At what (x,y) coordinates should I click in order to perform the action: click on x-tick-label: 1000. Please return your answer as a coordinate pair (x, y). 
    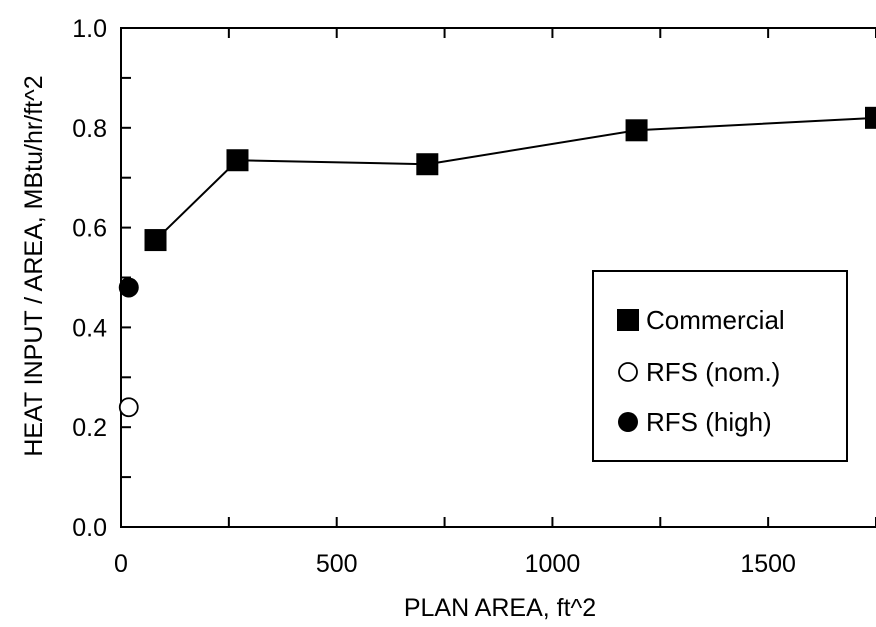
    Looking at the image, I should click on (553, 564).